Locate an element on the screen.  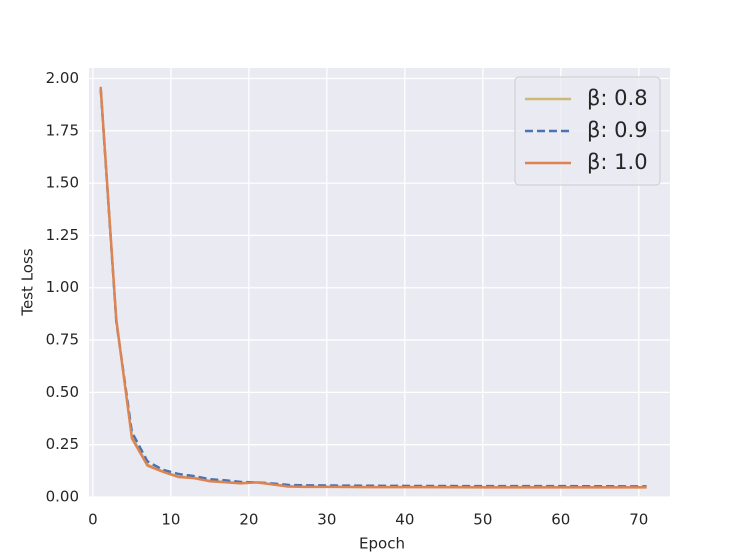
y-tick-label: 0.75 is located at coordinates (62, 340).